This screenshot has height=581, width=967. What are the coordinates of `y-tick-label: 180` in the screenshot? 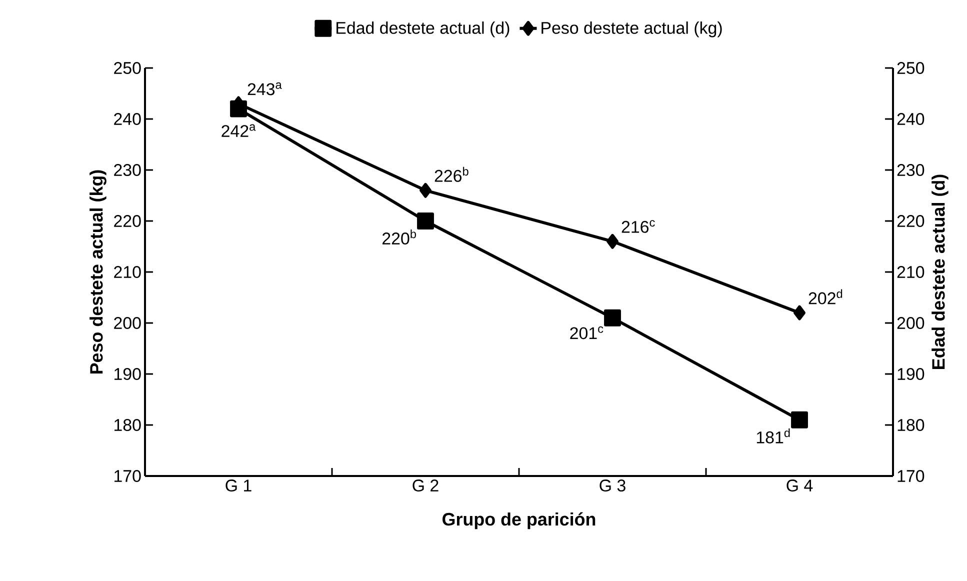 It's located at (127, 425).